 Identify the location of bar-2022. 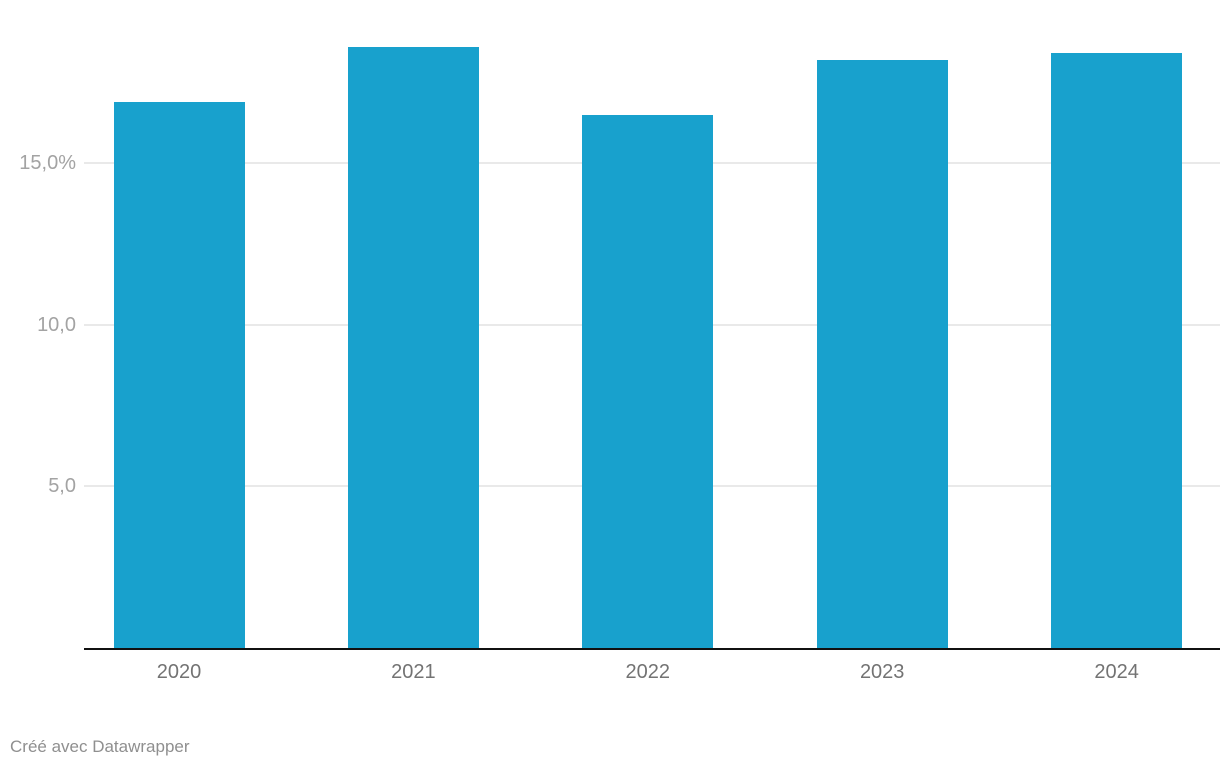
(648, 381).